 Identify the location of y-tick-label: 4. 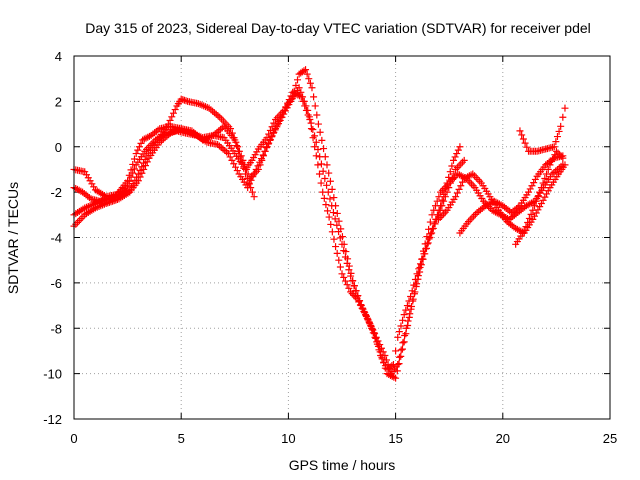
(58, 56).